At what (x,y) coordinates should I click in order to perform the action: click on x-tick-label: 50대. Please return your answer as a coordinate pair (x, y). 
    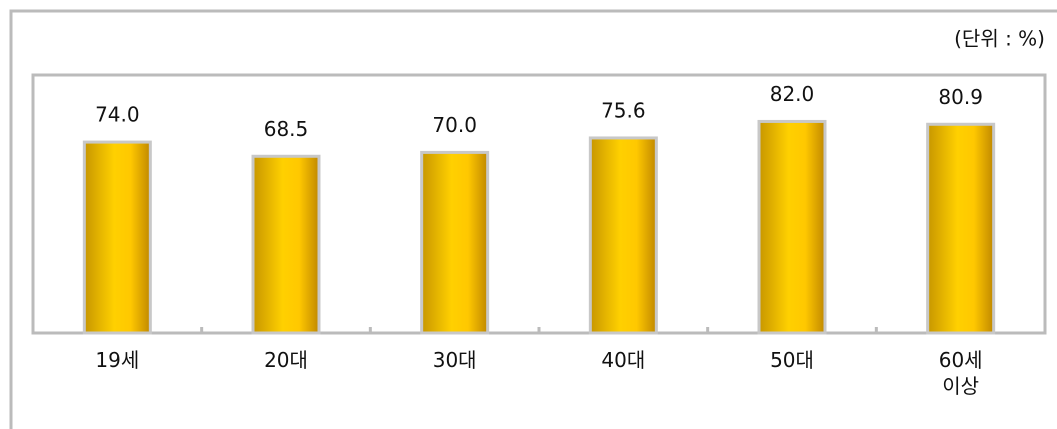
    Looking at the image, I should click on (792, 360).